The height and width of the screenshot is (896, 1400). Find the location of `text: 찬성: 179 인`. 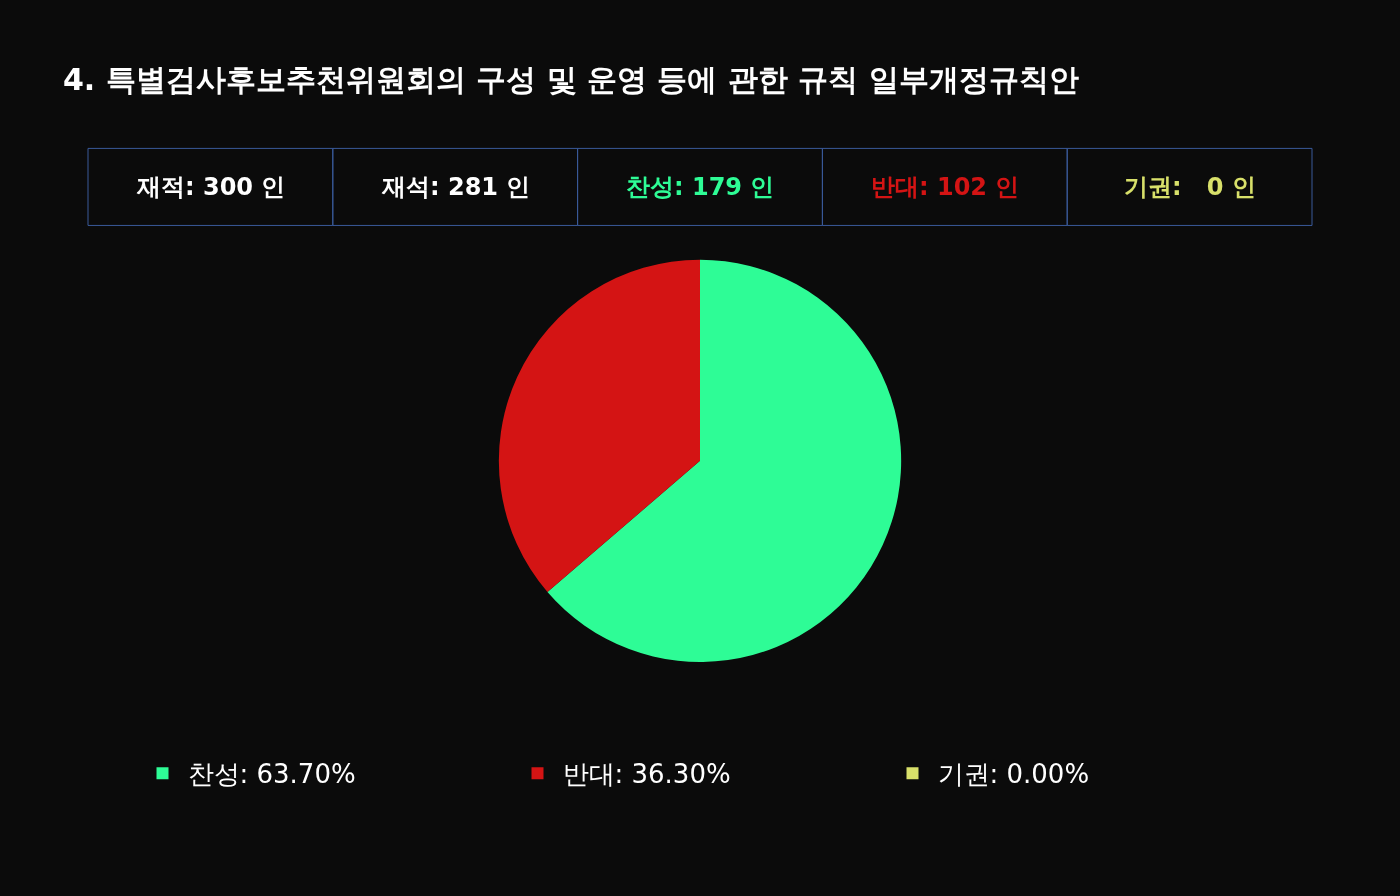

text: 찬성: 179 인 is located at coordinates (700, 187).